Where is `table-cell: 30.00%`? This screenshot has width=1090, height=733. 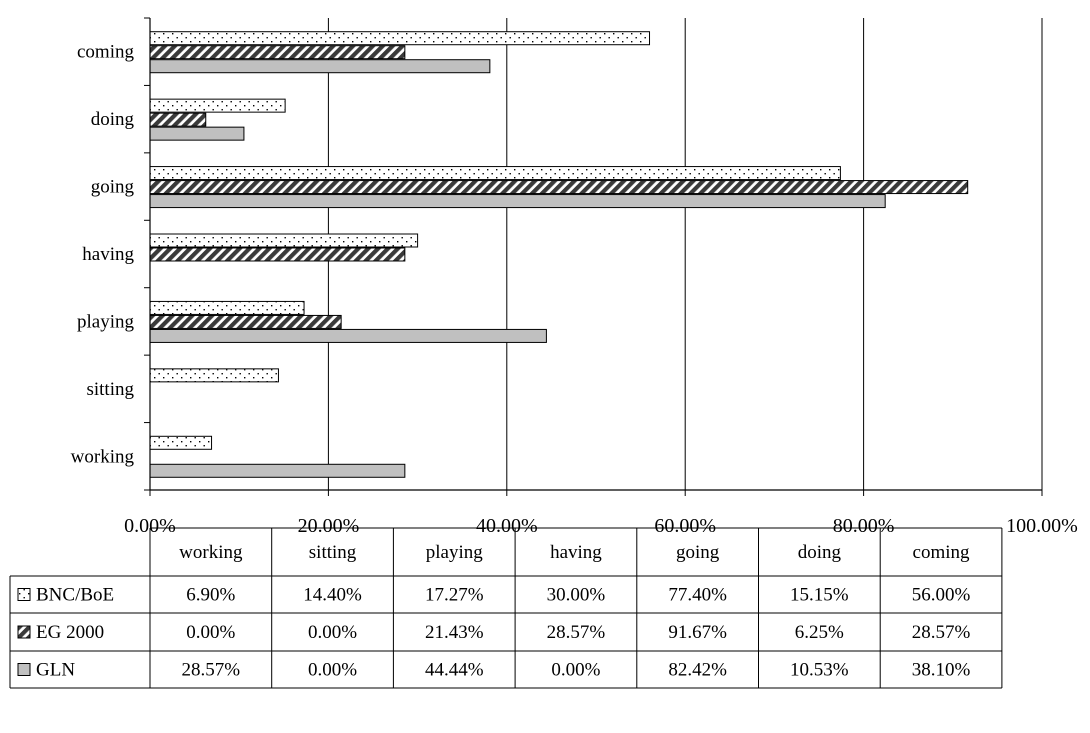
table-cell: 30.00% is located at coordinates (576, 595).